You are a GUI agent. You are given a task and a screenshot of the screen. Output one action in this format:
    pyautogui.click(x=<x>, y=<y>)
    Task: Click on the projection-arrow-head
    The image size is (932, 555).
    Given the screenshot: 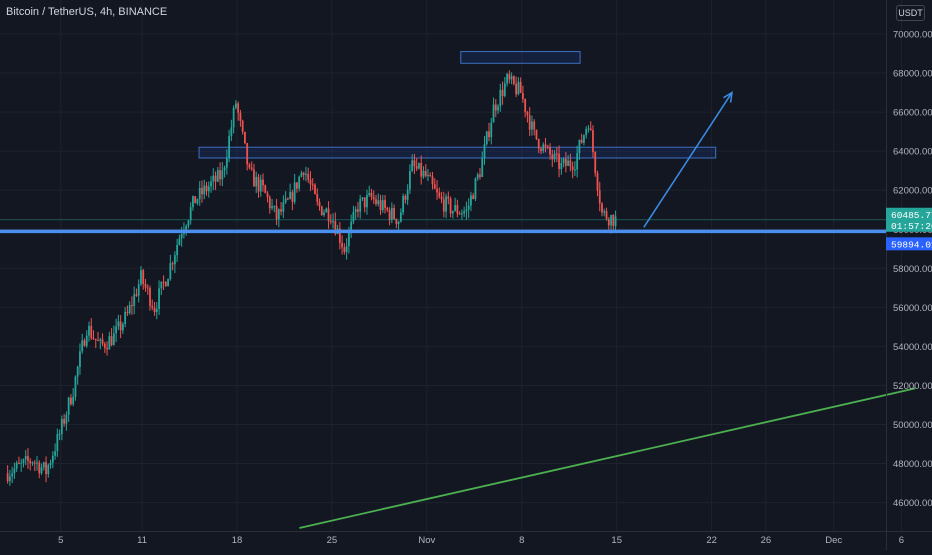 What is the action you would take?
    pyautogui.click(x=728, y=97)
    